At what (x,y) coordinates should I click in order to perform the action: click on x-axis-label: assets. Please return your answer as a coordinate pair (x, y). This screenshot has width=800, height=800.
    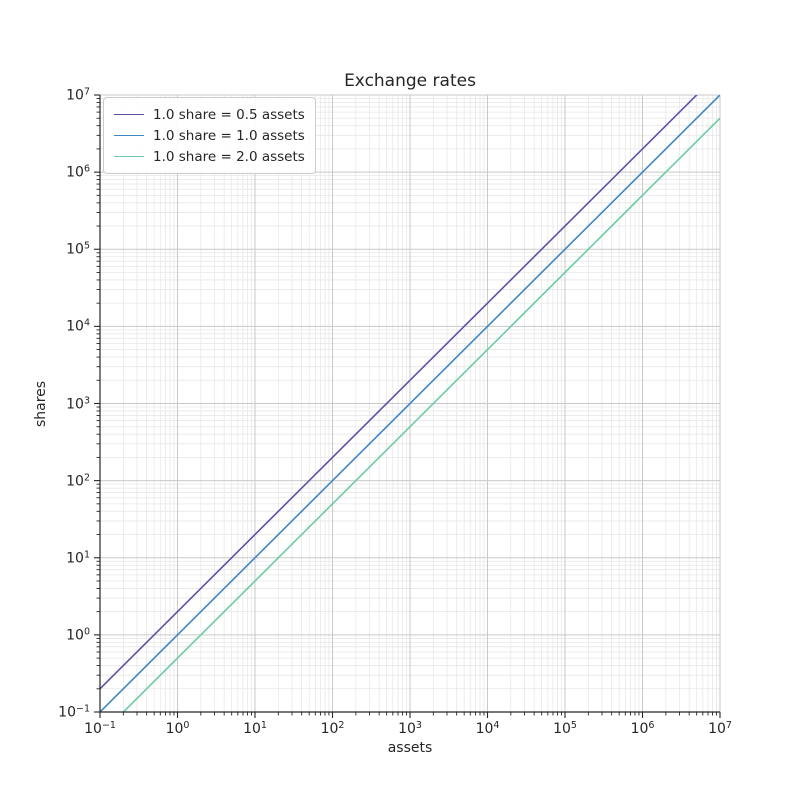
    Looking at the image, I should click on (410, 748).